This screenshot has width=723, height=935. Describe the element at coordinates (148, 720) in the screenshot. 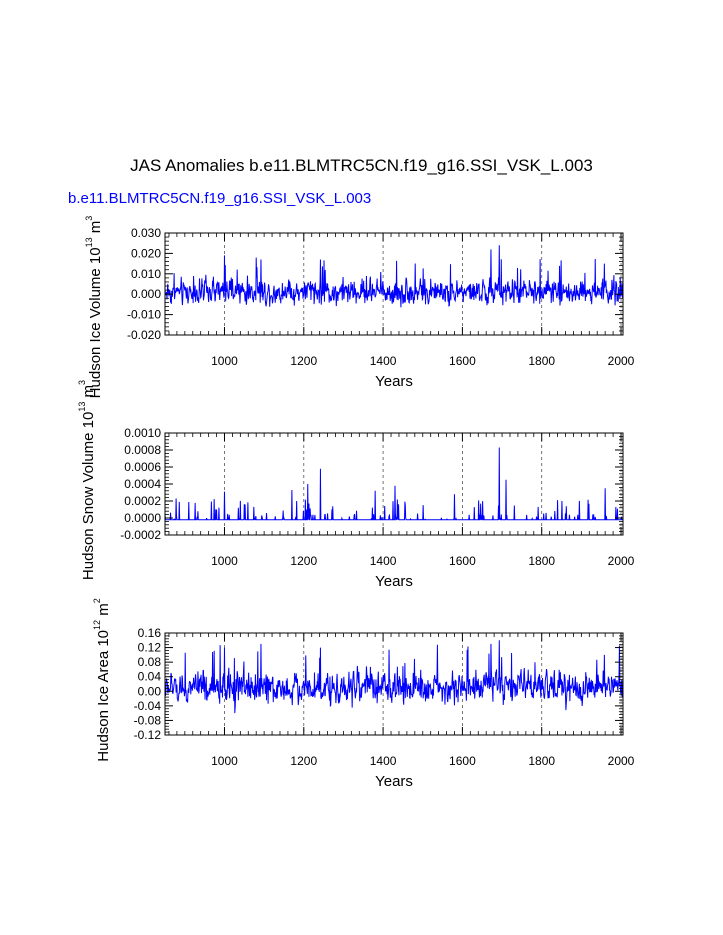

I see `y-tick-label: -0.08` at that location.